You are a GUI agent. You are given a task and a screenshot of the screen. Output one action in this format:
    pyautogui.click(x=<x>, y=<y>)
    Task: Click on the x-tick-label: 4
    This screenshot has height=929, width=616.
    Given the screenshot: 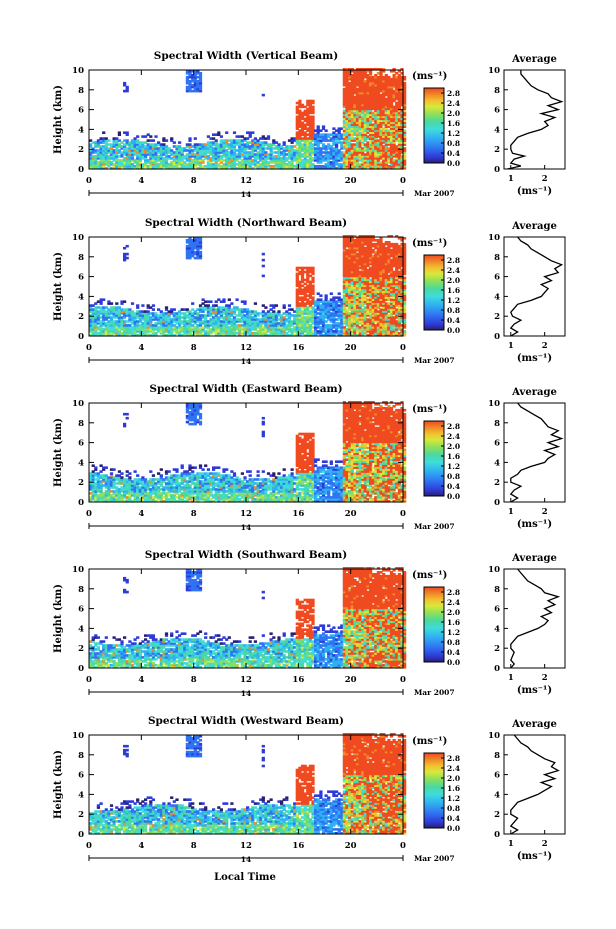 What is the action you would take?
    pyautogui.click(x=141, y=181)
    